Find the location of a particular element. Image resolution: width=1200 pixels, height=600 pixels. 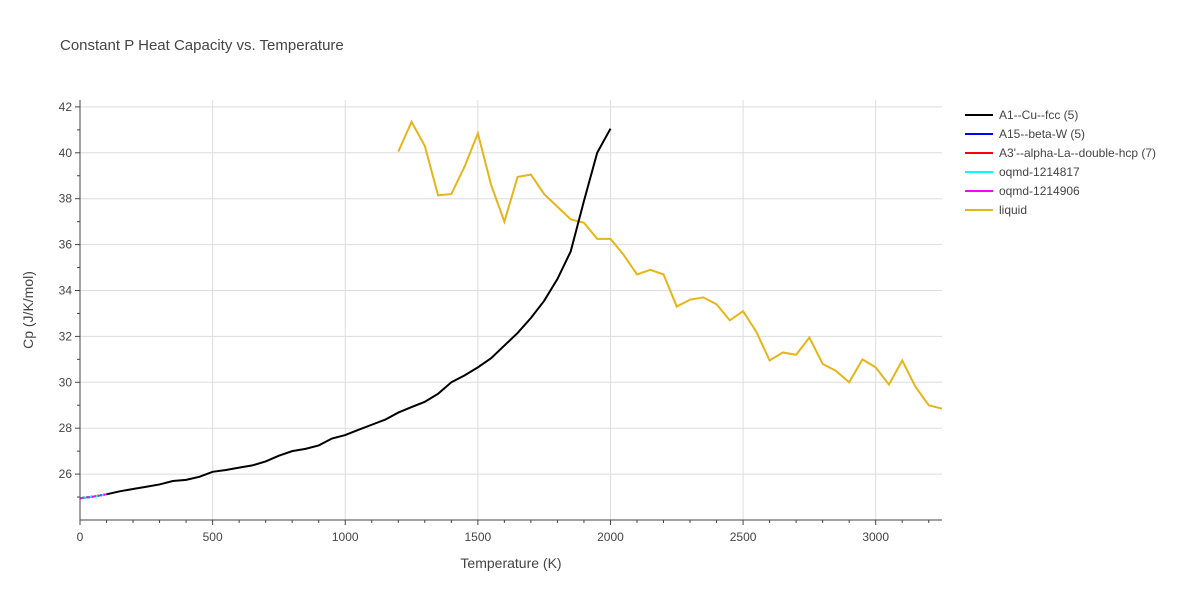

x-tick-label: 1000 is located at coordinates (345, 537).